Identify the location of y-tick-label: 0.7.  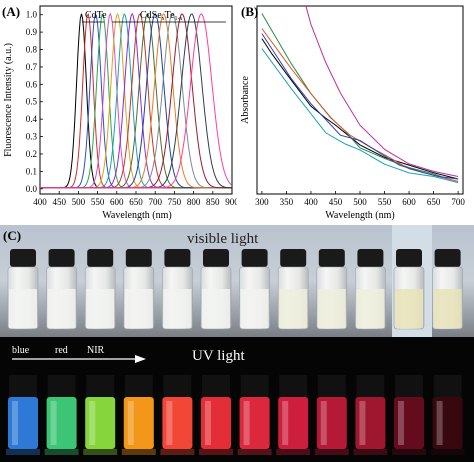
(32, 67).